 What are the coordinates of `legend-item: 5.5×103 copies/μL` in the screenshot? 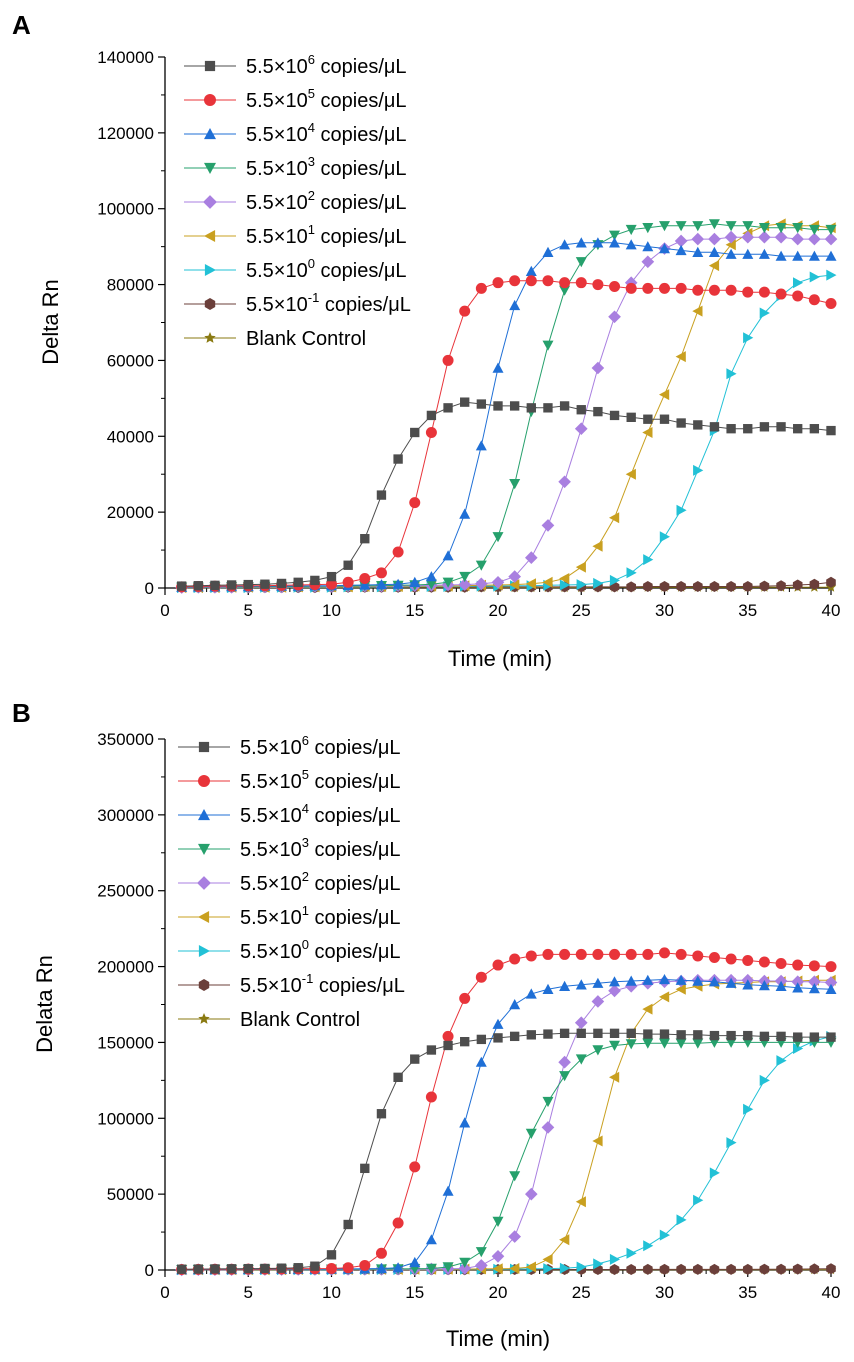 It's located at (295, 167).